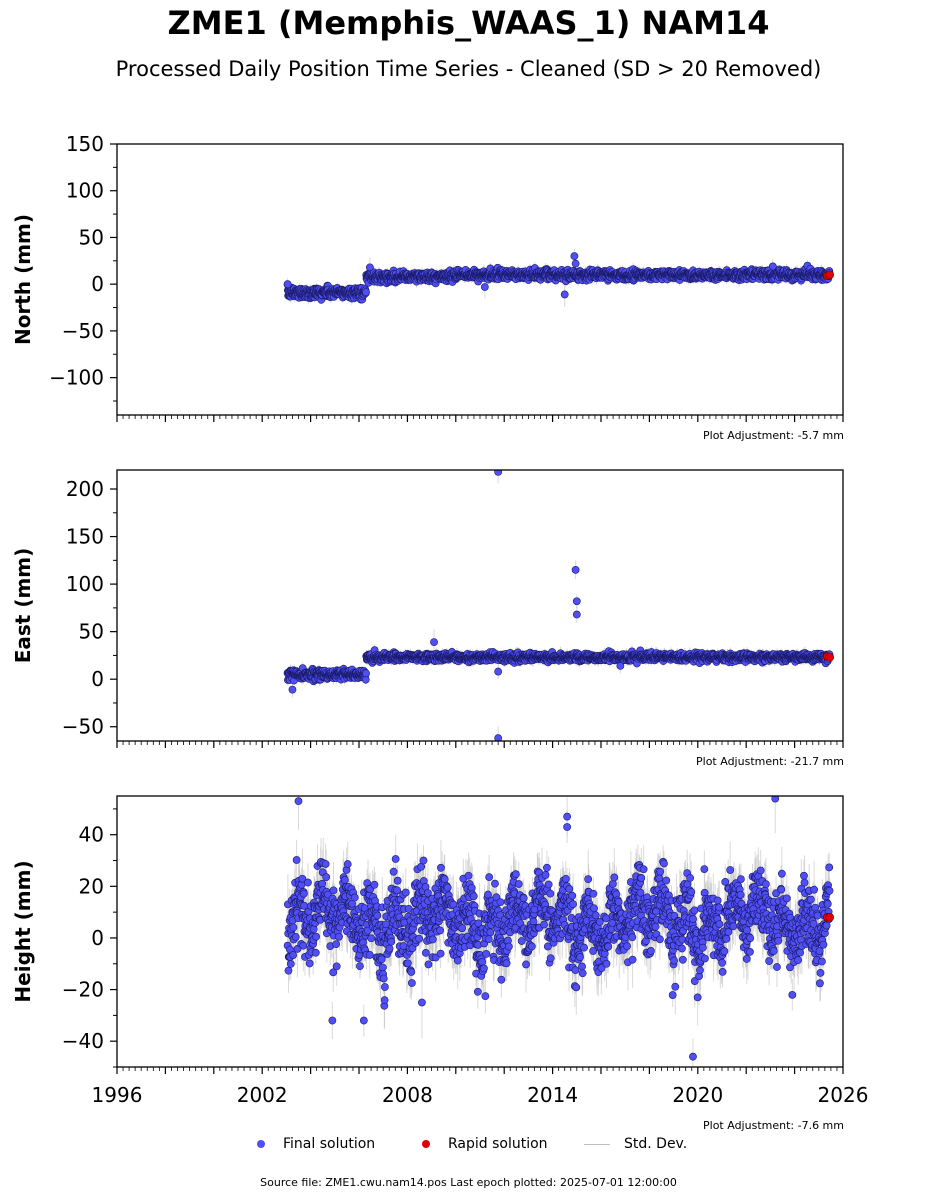 The image size is (937, 1200). I want to click on y-tick-label: 150, so click(85, 144).